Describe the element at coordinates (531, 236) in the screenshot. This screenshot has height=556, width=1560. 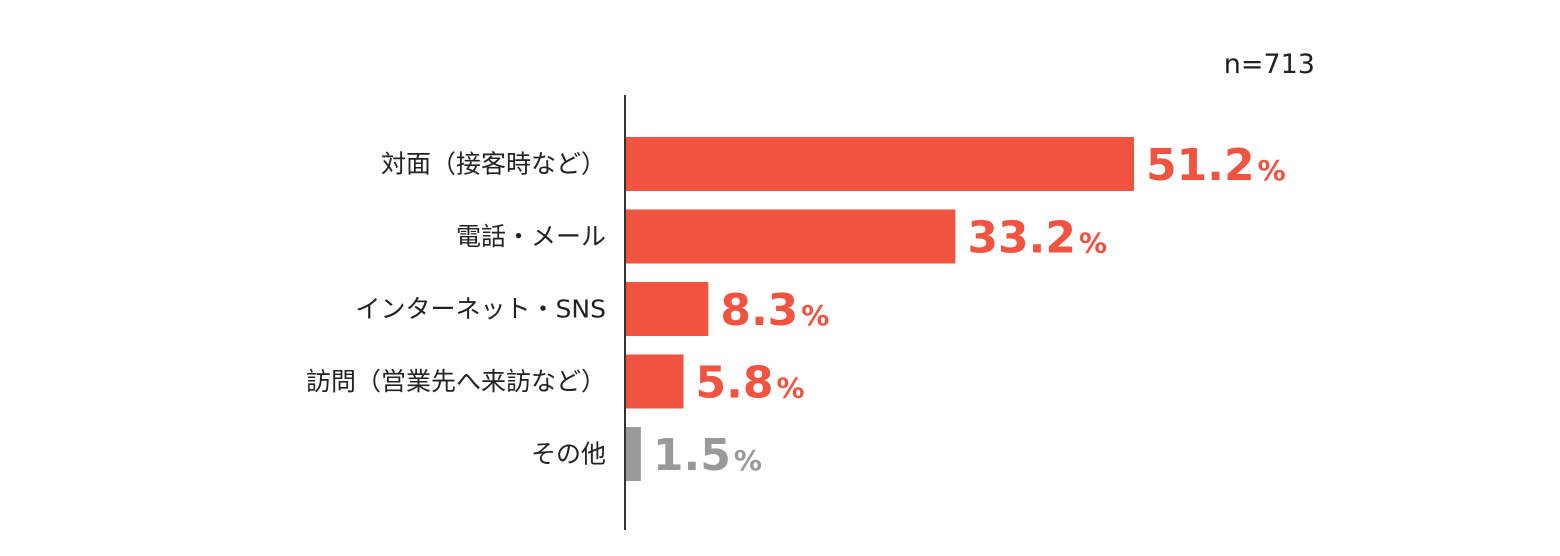
I see `category-label: 電話・メール` at that location.